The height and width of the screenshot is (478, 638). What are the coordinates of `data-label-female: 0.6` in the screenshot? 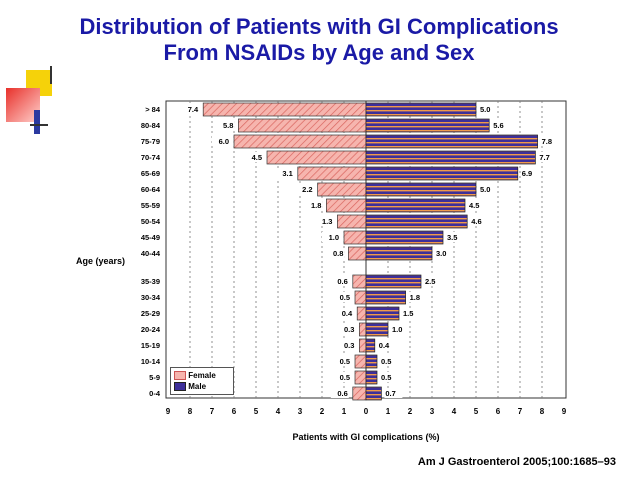 It's located at (342, 393).